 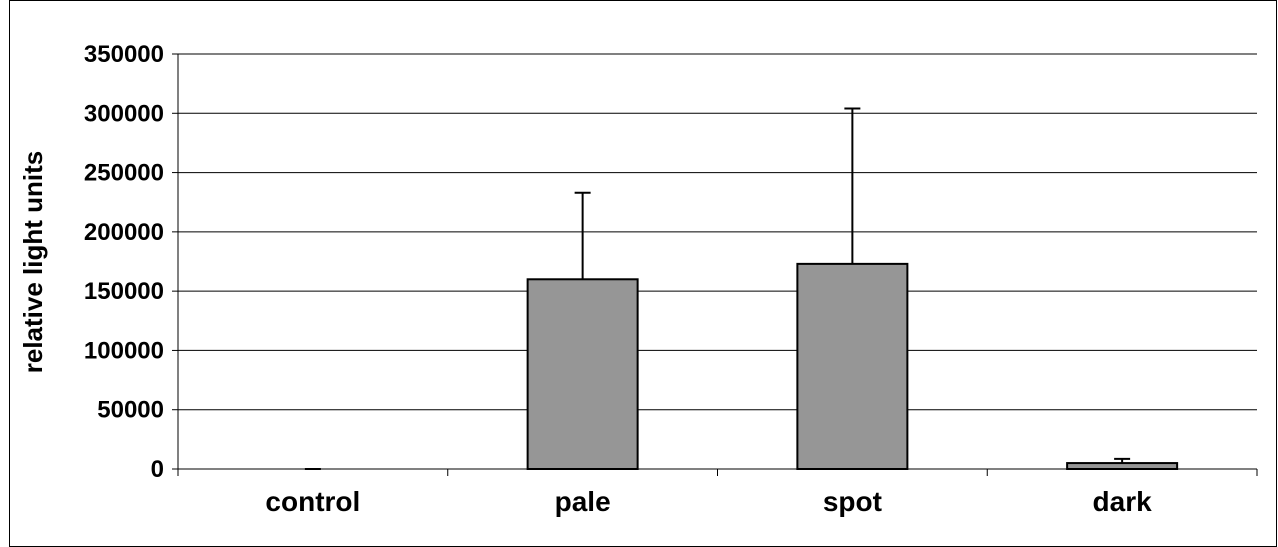 What do you see at coordinates (708, 501) in the screenshot?
I see `x-tick-labels: control pale spot dark` at bounding box center [708, 501].